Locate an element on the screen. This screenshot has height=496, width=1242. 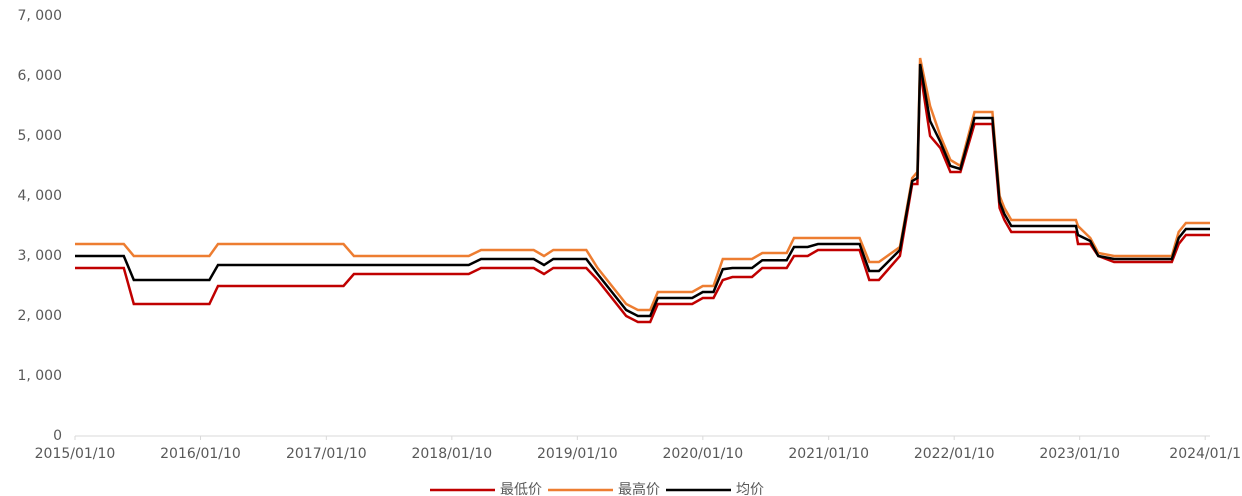
y-tick-label: 2, 000 is located at coordinates (39, 316).